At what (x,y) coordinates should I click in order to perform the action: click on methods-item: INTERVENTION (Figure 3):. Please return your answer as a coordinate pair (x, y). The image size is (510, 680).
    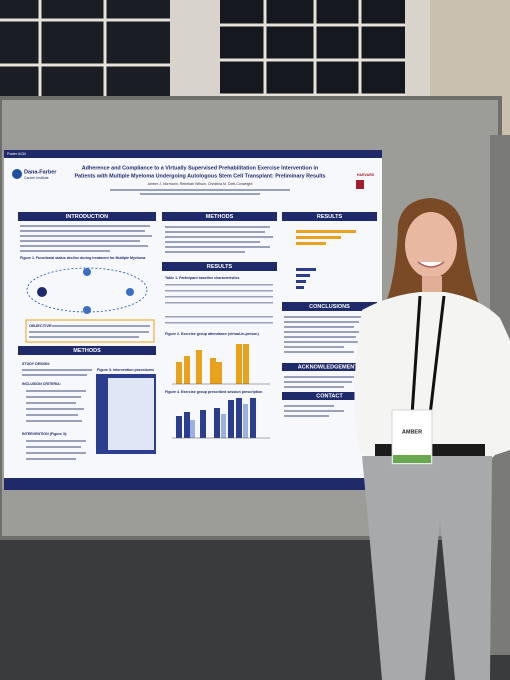
    Looking at the image, I should click on (44, 434).